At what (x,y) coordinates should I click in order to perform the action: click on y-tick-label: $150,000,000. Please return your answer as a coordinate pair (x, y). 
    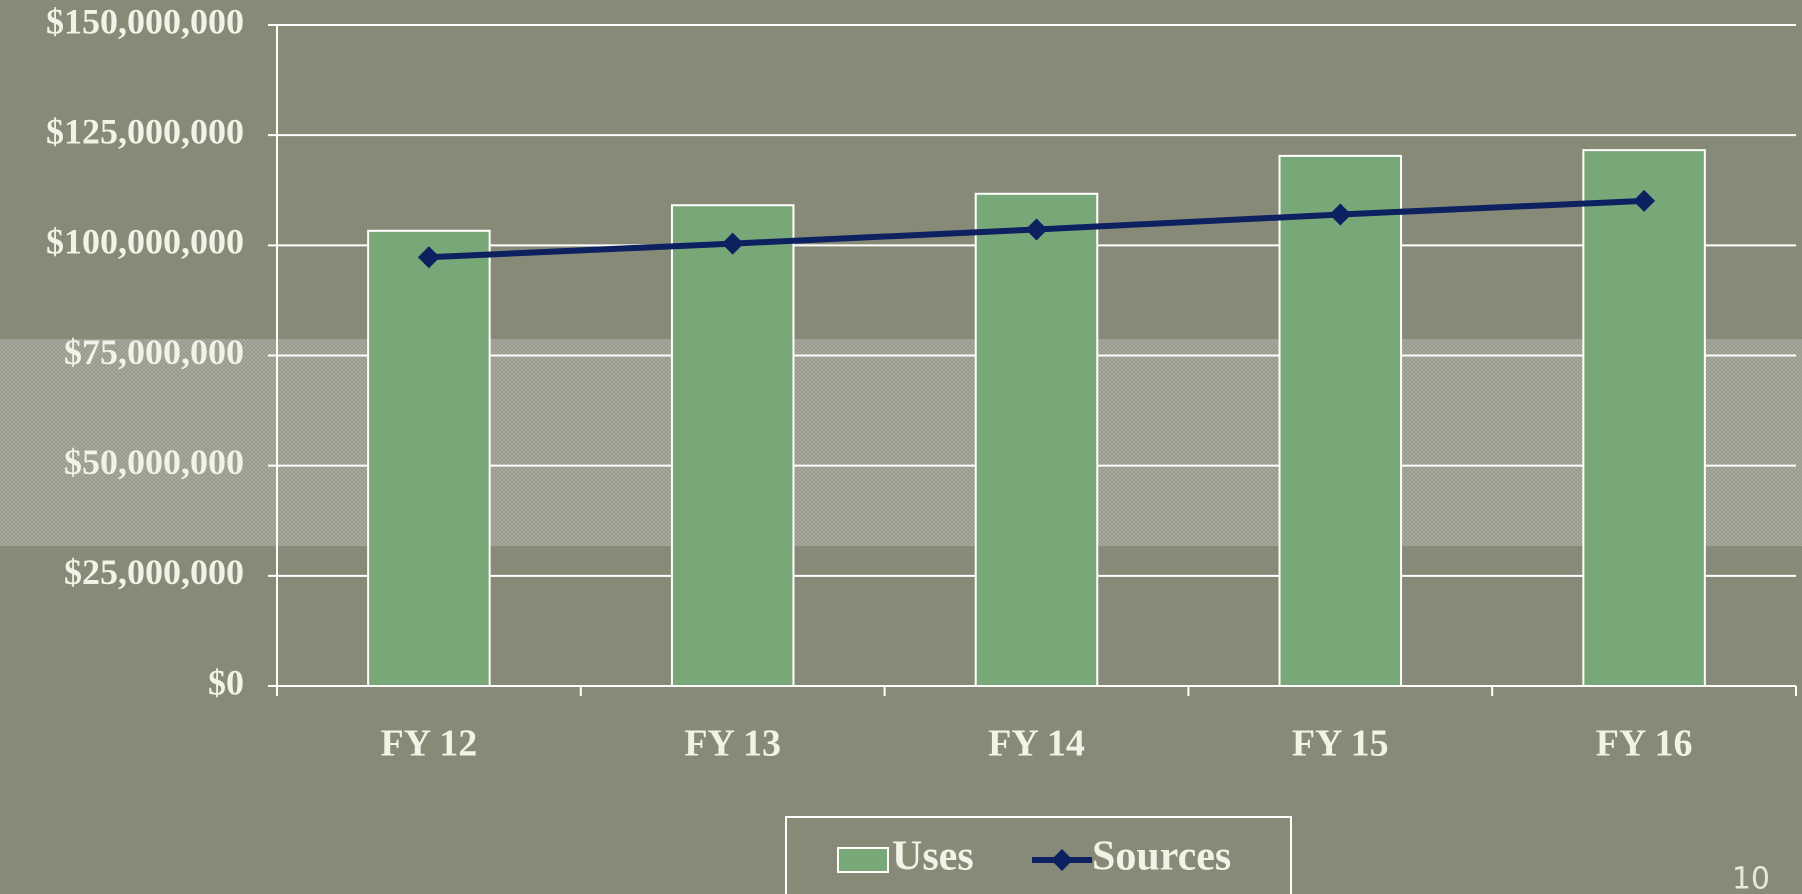
    Looking at the image, I should click on (145, 21).